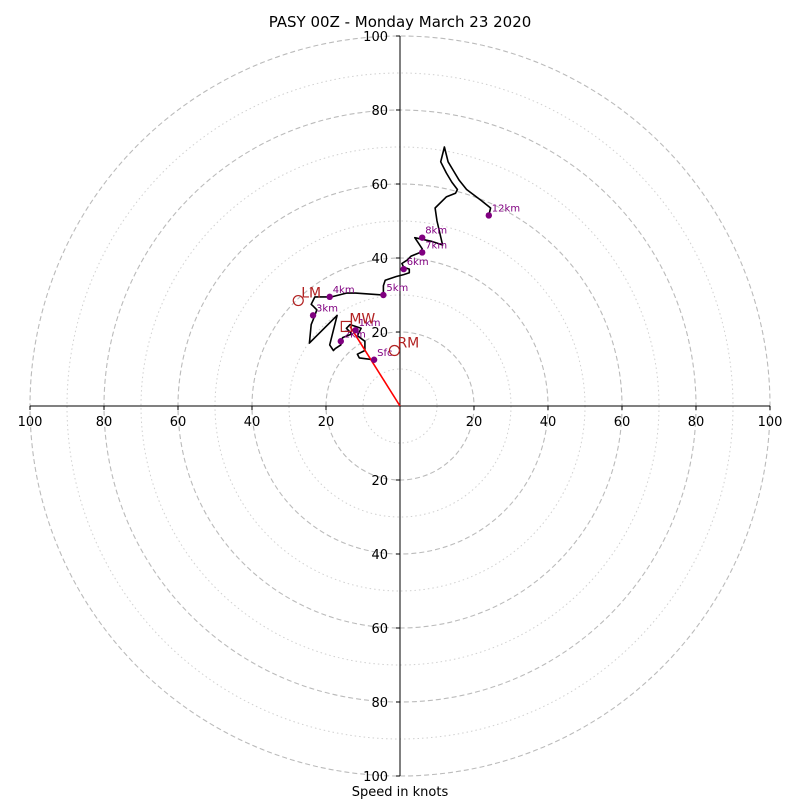  What do you see at coordinates (311, 294) in the screenshot?
I see `motion-label-lm: LM` at bounding box center [311, 294].